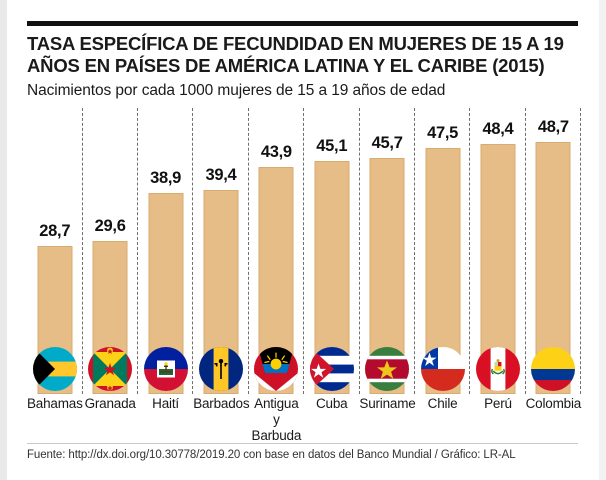 This screenshot has width=606, height=480. I want to click on bar-value-label: 43,9, so click(276, 151).